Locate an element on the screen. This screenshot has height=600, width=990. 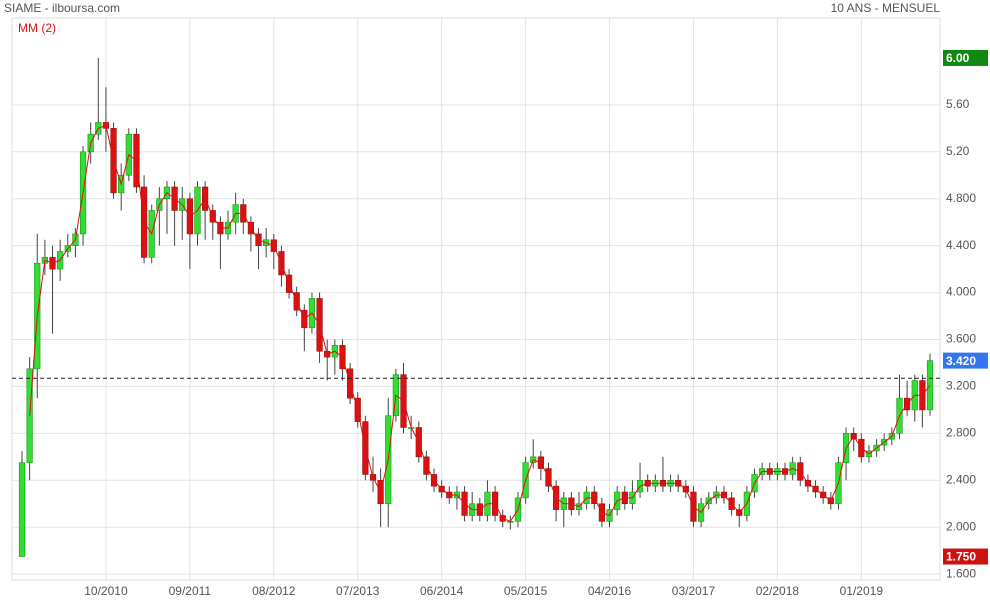
y-tick-label: 5.20 is located at coordinates (958, 151).